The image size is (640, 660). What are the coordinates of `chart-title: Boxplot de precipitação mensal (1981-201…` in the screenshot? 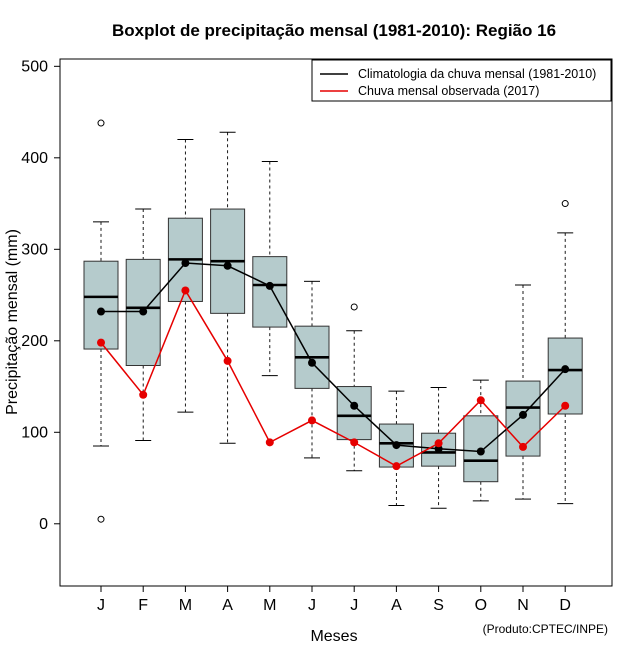 It's located at (334, 30).